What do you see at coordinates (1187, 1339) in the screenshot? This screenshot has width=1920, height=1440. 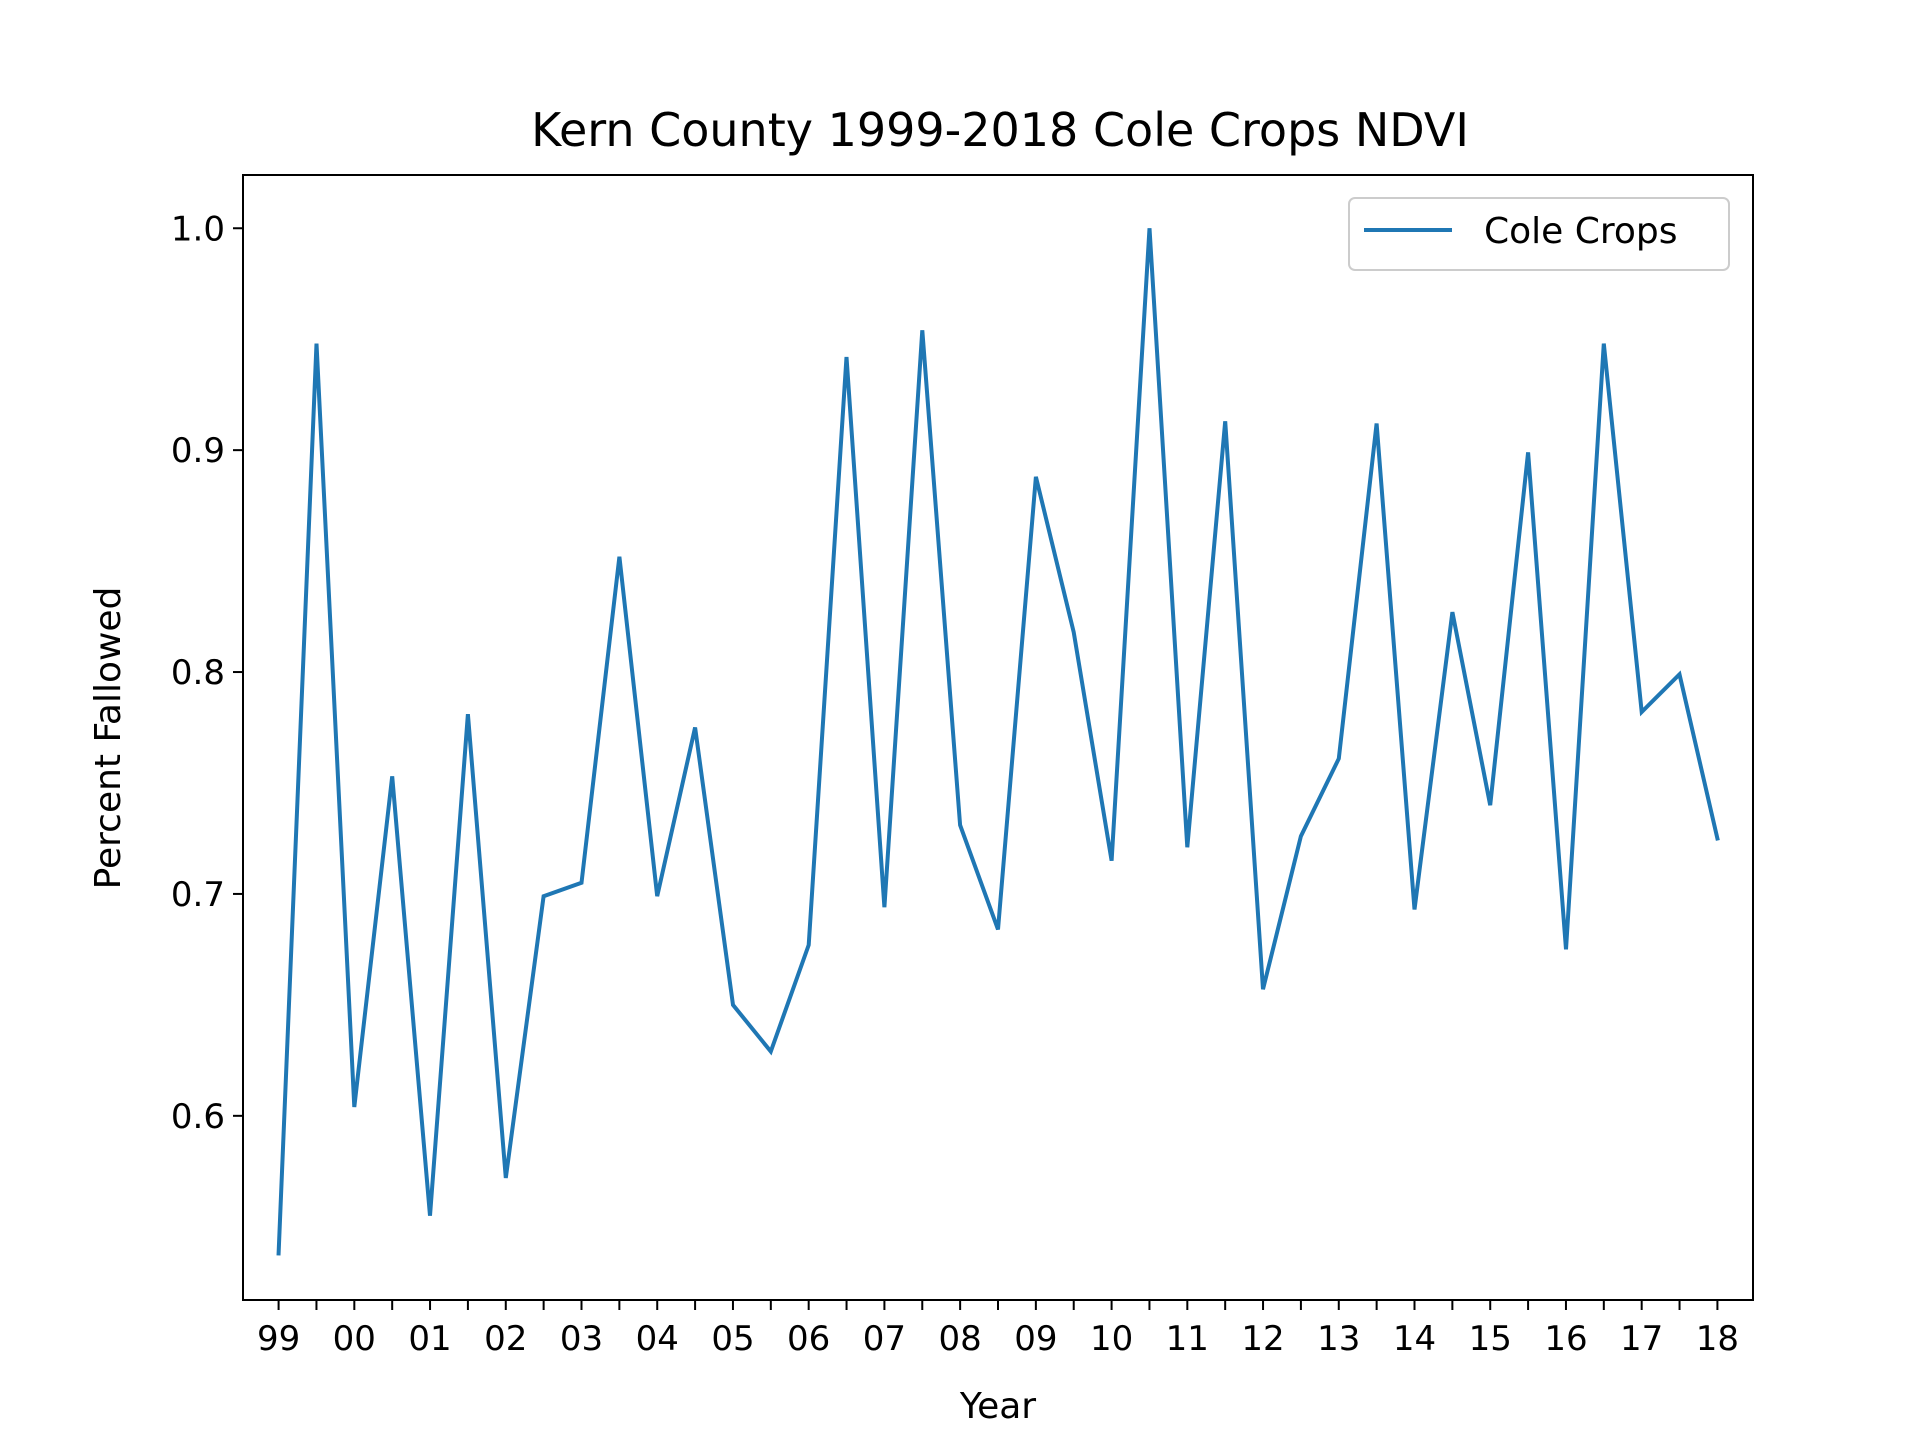 I see `x-tick-label: 11` at bounding box center [1187, 1339].